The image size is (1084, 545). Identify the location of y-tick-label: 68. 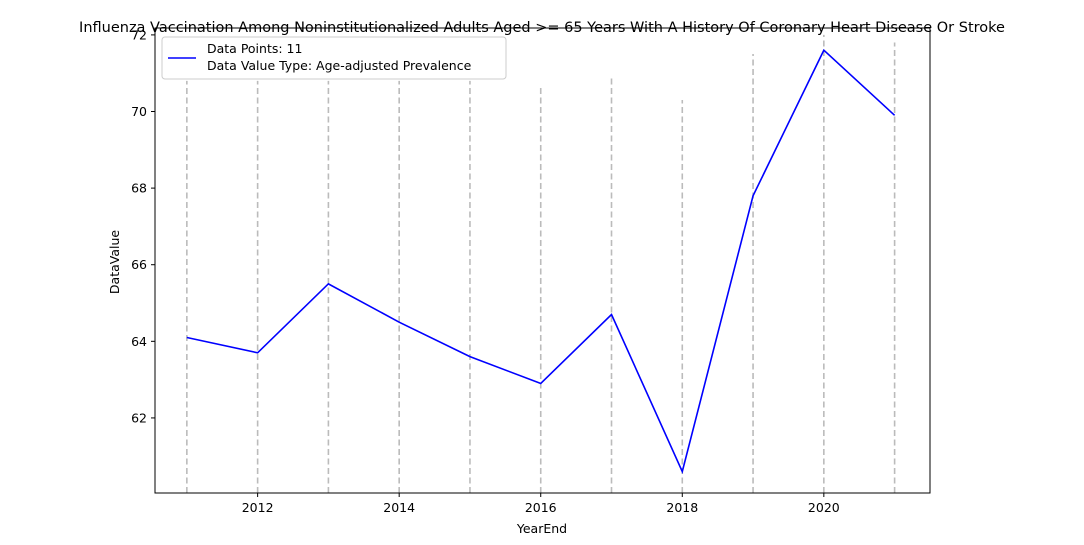
(139, 188).